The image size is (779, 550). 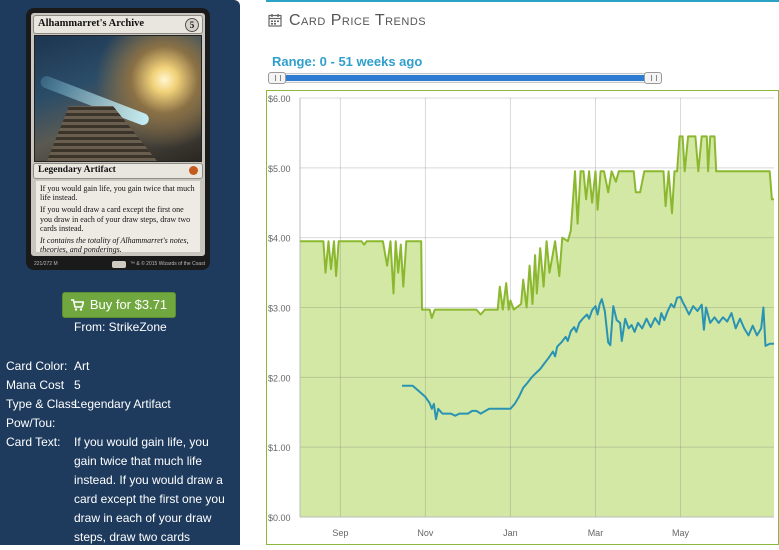 What do you see at coordinates (121, 385) in the screenshot?
I see `property-row-mana-cost: Mana Cost 5` at bounding box center [121, 385].